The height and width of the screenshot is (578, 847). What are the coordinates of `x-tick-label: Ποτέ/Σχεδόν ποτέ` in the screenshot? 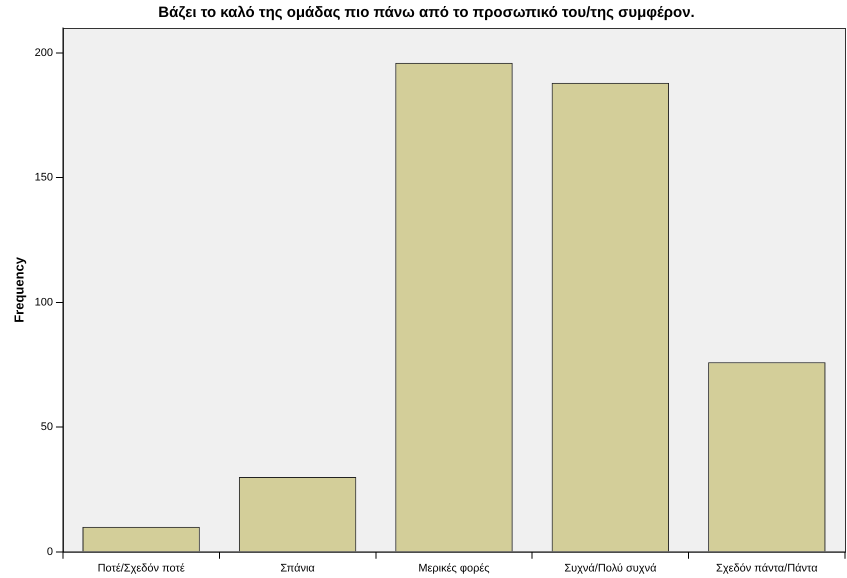 It's located at (141, 568).